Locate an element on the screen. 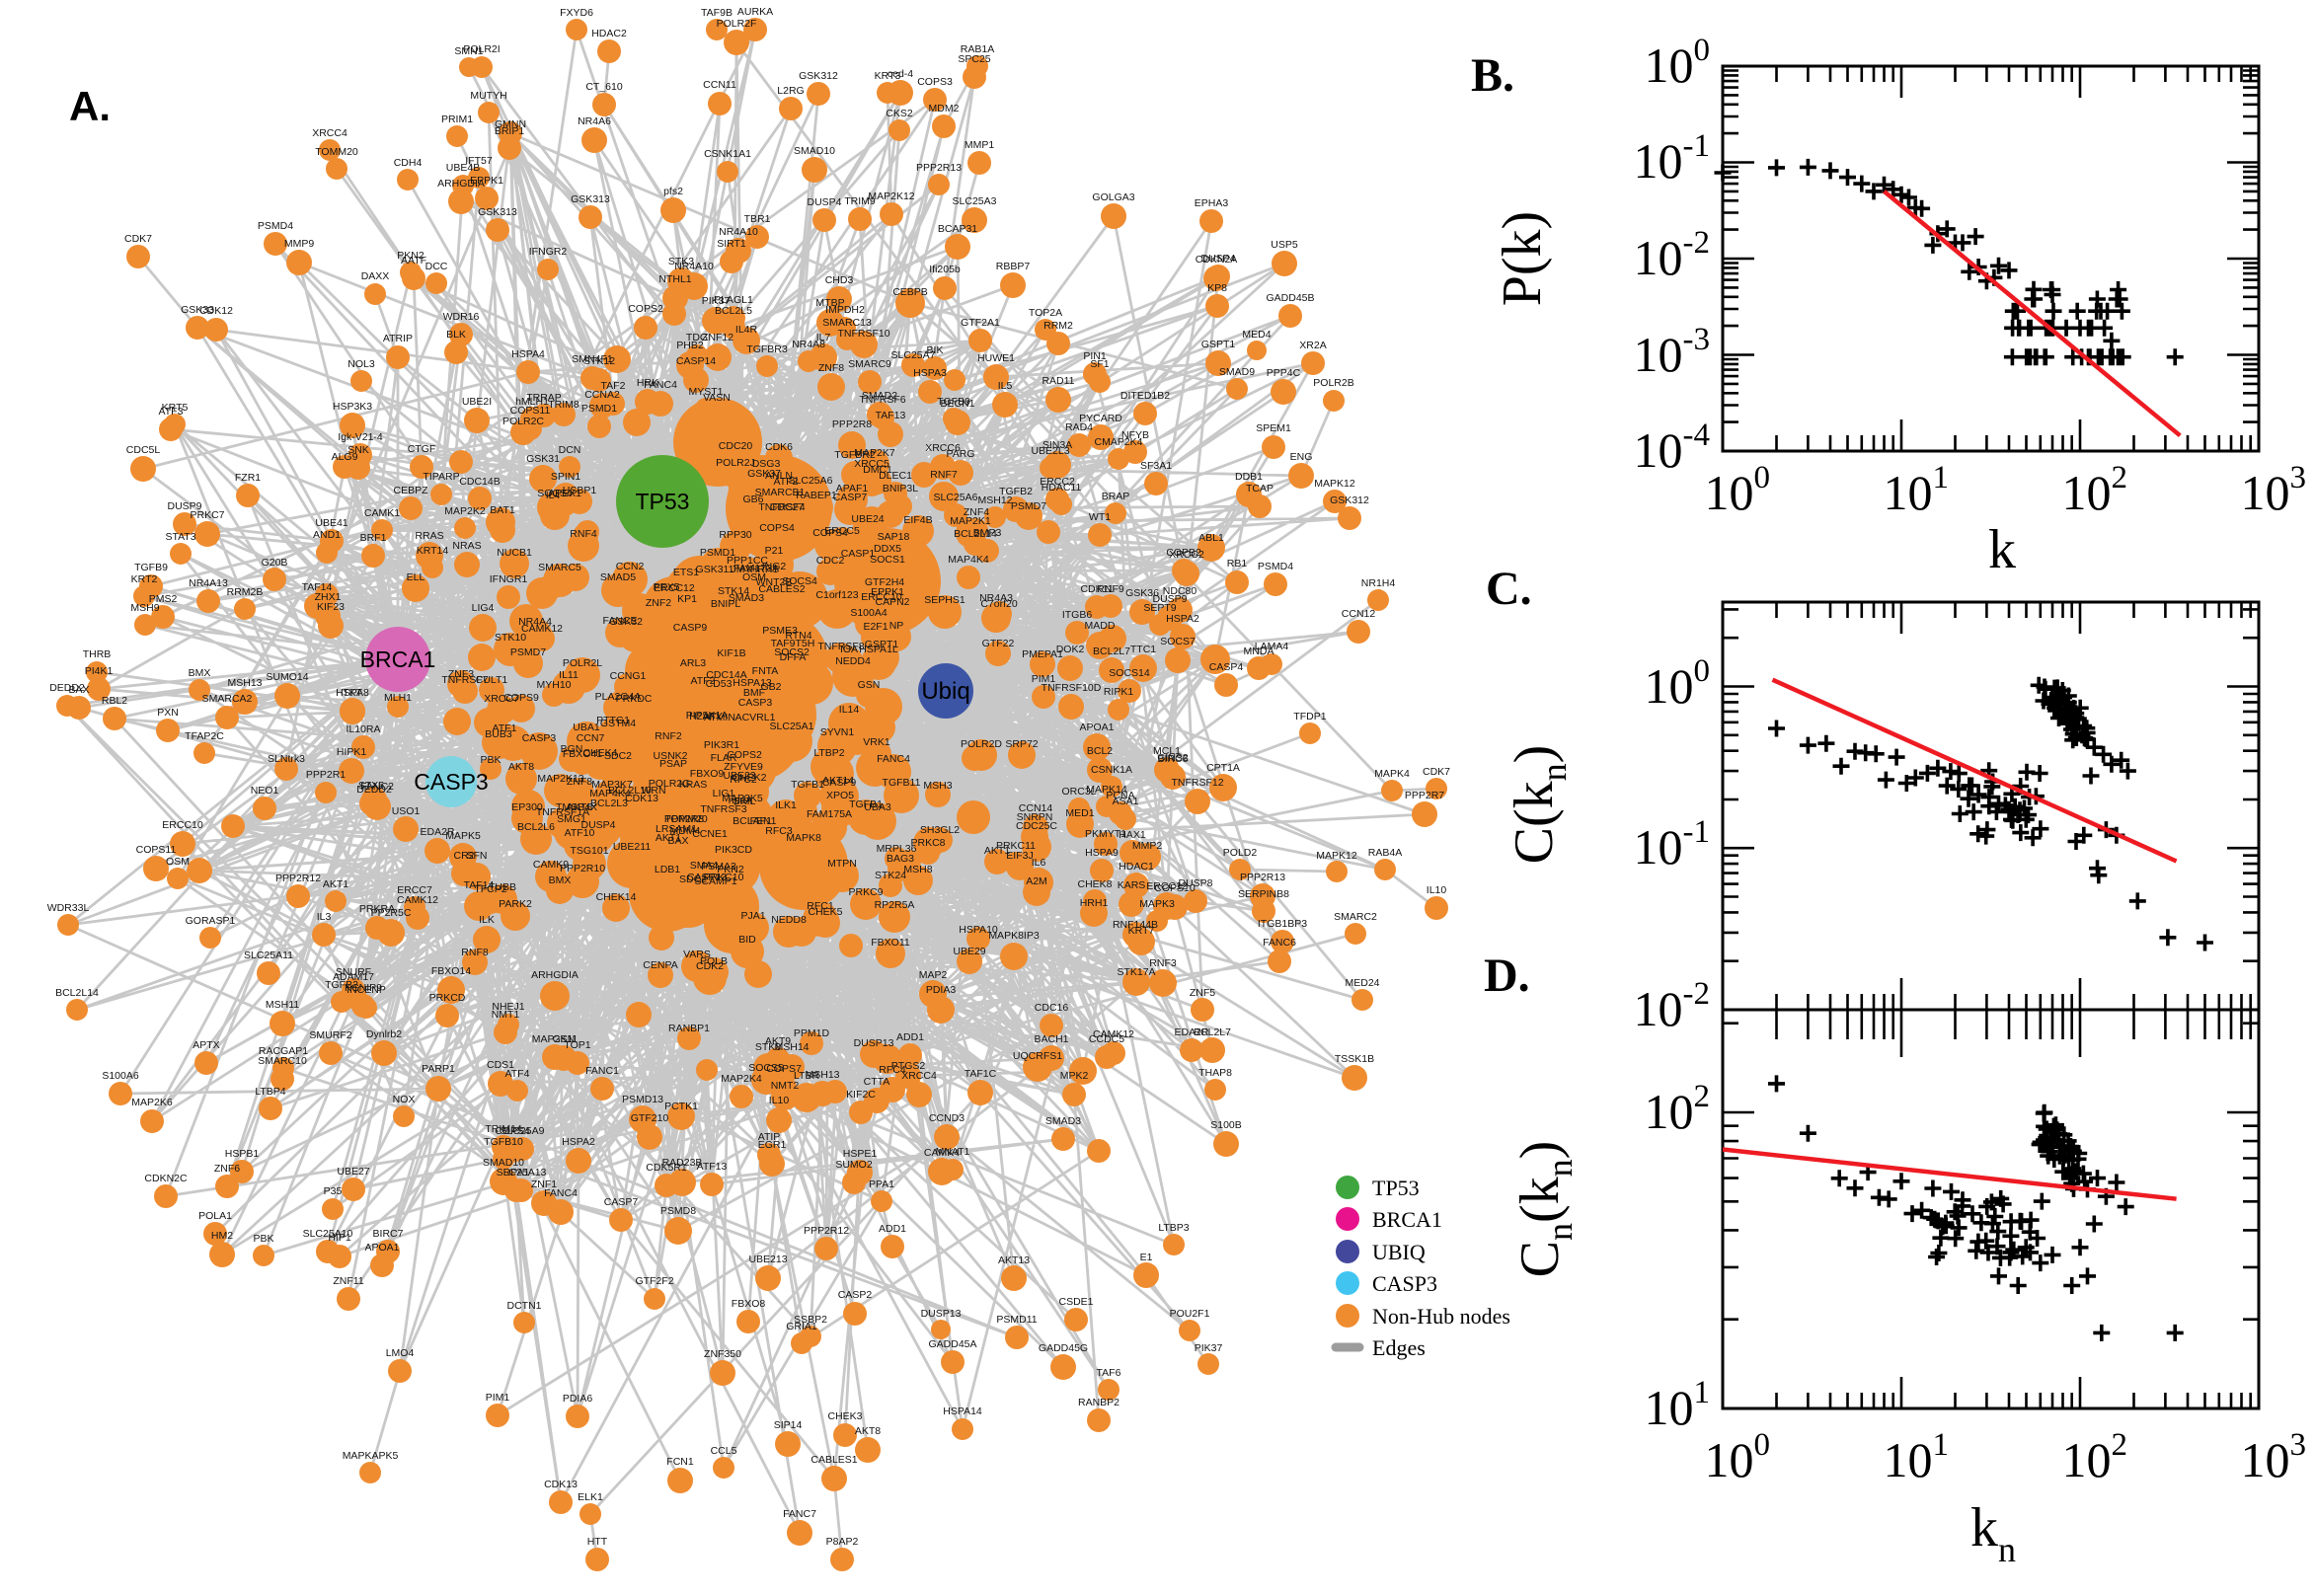 The width and height of the screenshot is (2316, 1596). svg-text: UBE2L3 is located at coordinates (1050, 451).